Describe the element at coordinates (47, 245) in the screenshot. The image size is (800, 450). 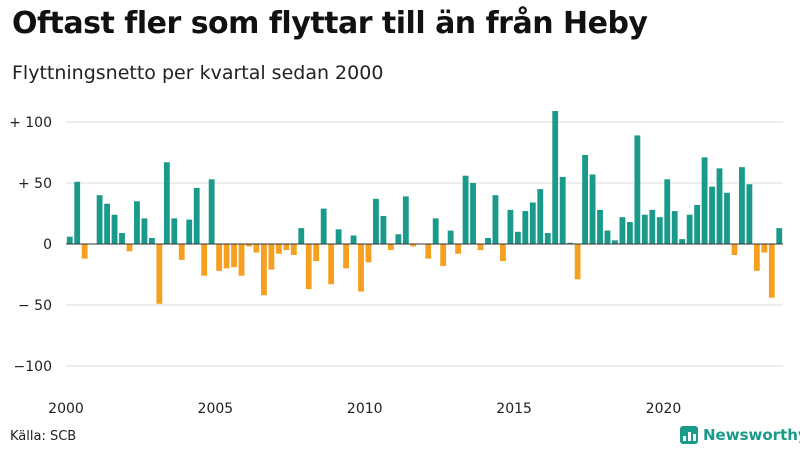
I see `y-tick-label: 0` at that location.